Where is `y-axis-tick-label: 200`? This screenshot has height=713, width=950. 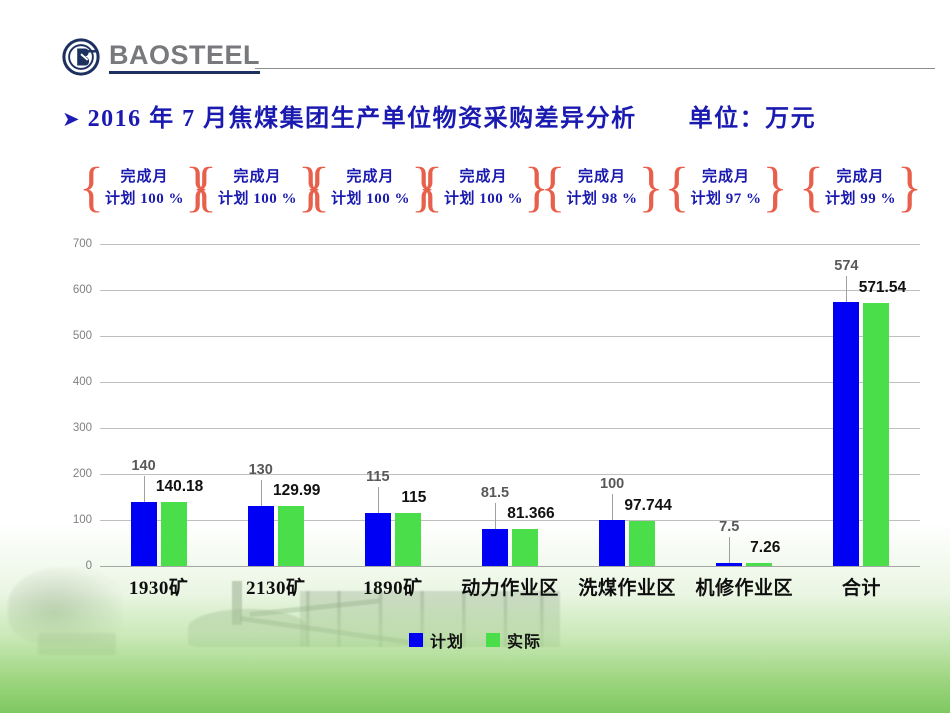 y-axis-tick-label: 200 is located at coordinates (82, 474).